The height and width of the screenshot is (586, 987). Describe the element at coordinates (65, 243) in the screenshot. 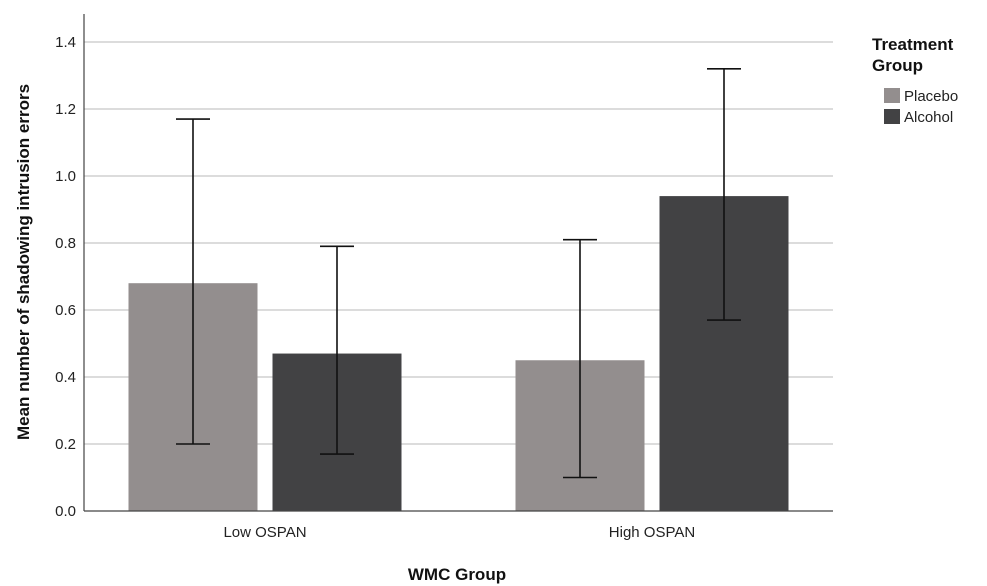

I see `y-tick-label: 0.8` at that location.